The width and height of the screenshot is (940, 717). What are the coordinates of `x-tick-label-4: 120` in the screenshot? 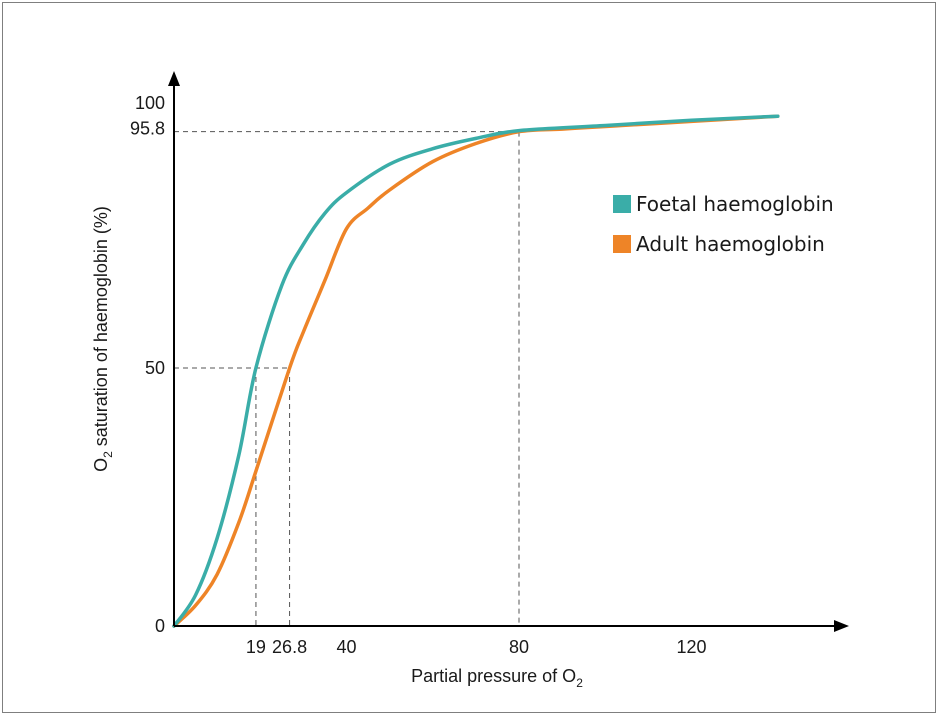 It's located at (691, 647).